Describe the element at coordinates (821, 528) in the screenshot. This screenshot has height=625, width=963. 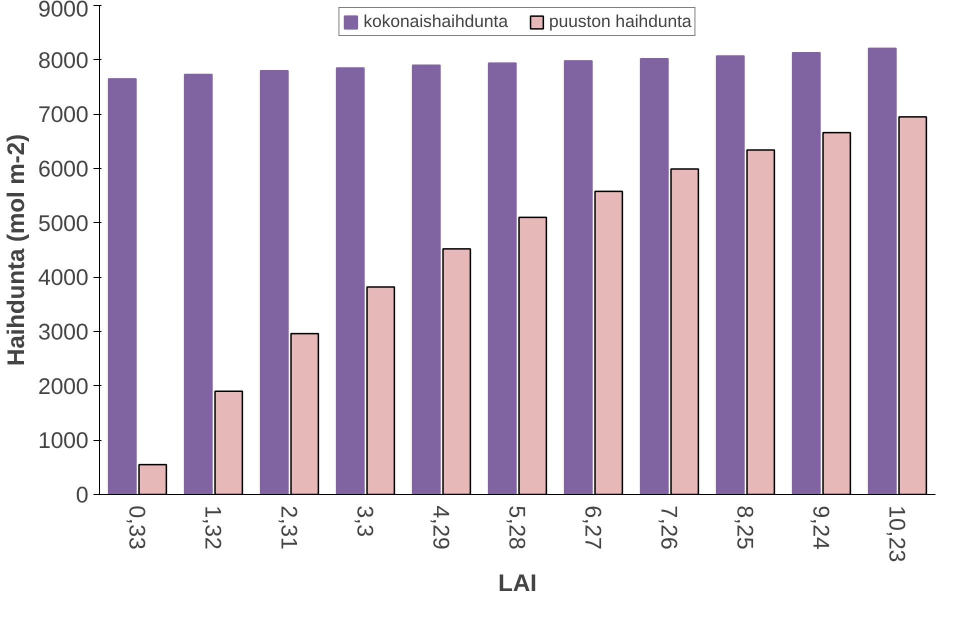
I see `x-tick-label: 9,24` at that location.